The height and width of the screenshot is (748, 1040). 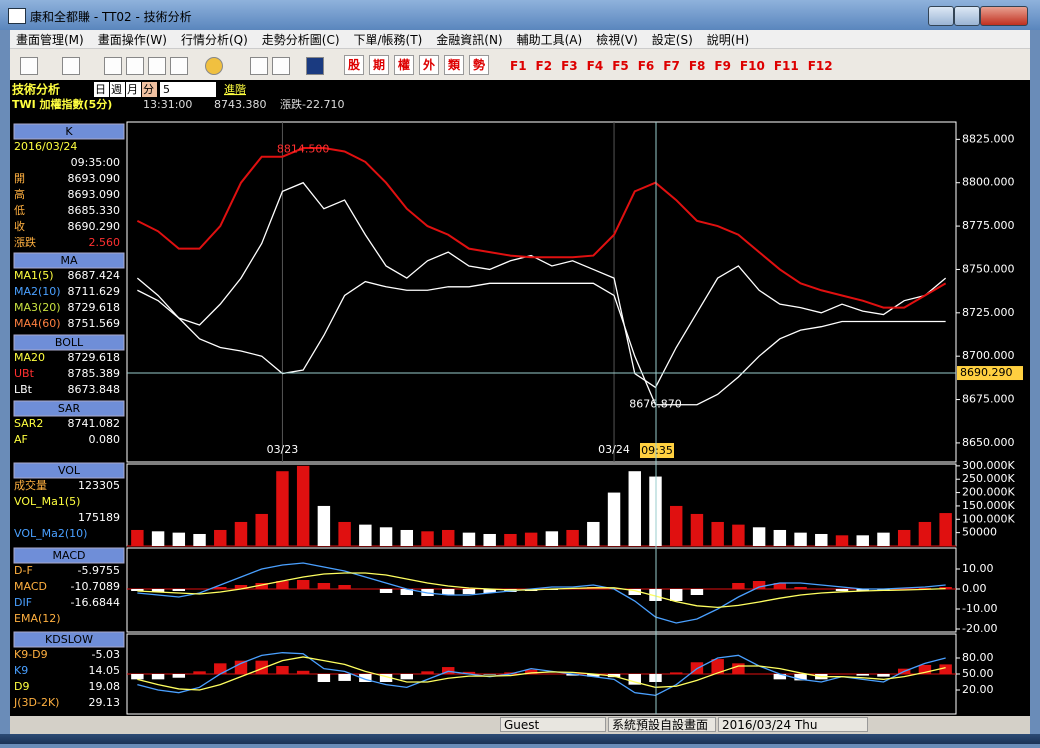 What do you see at coordinates (94, 389) in the screenshot?
I see `row-value: 8673.848` at bounding box center [94, 389].